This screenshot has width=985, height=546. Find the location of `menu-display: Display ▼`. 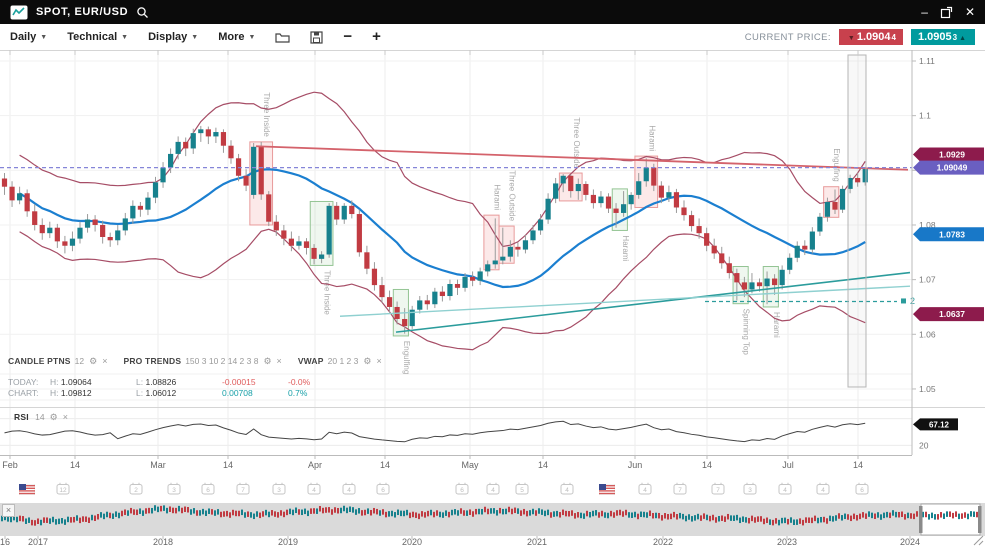

menu-display: Display ▼ is located at coordinates (173, 37).